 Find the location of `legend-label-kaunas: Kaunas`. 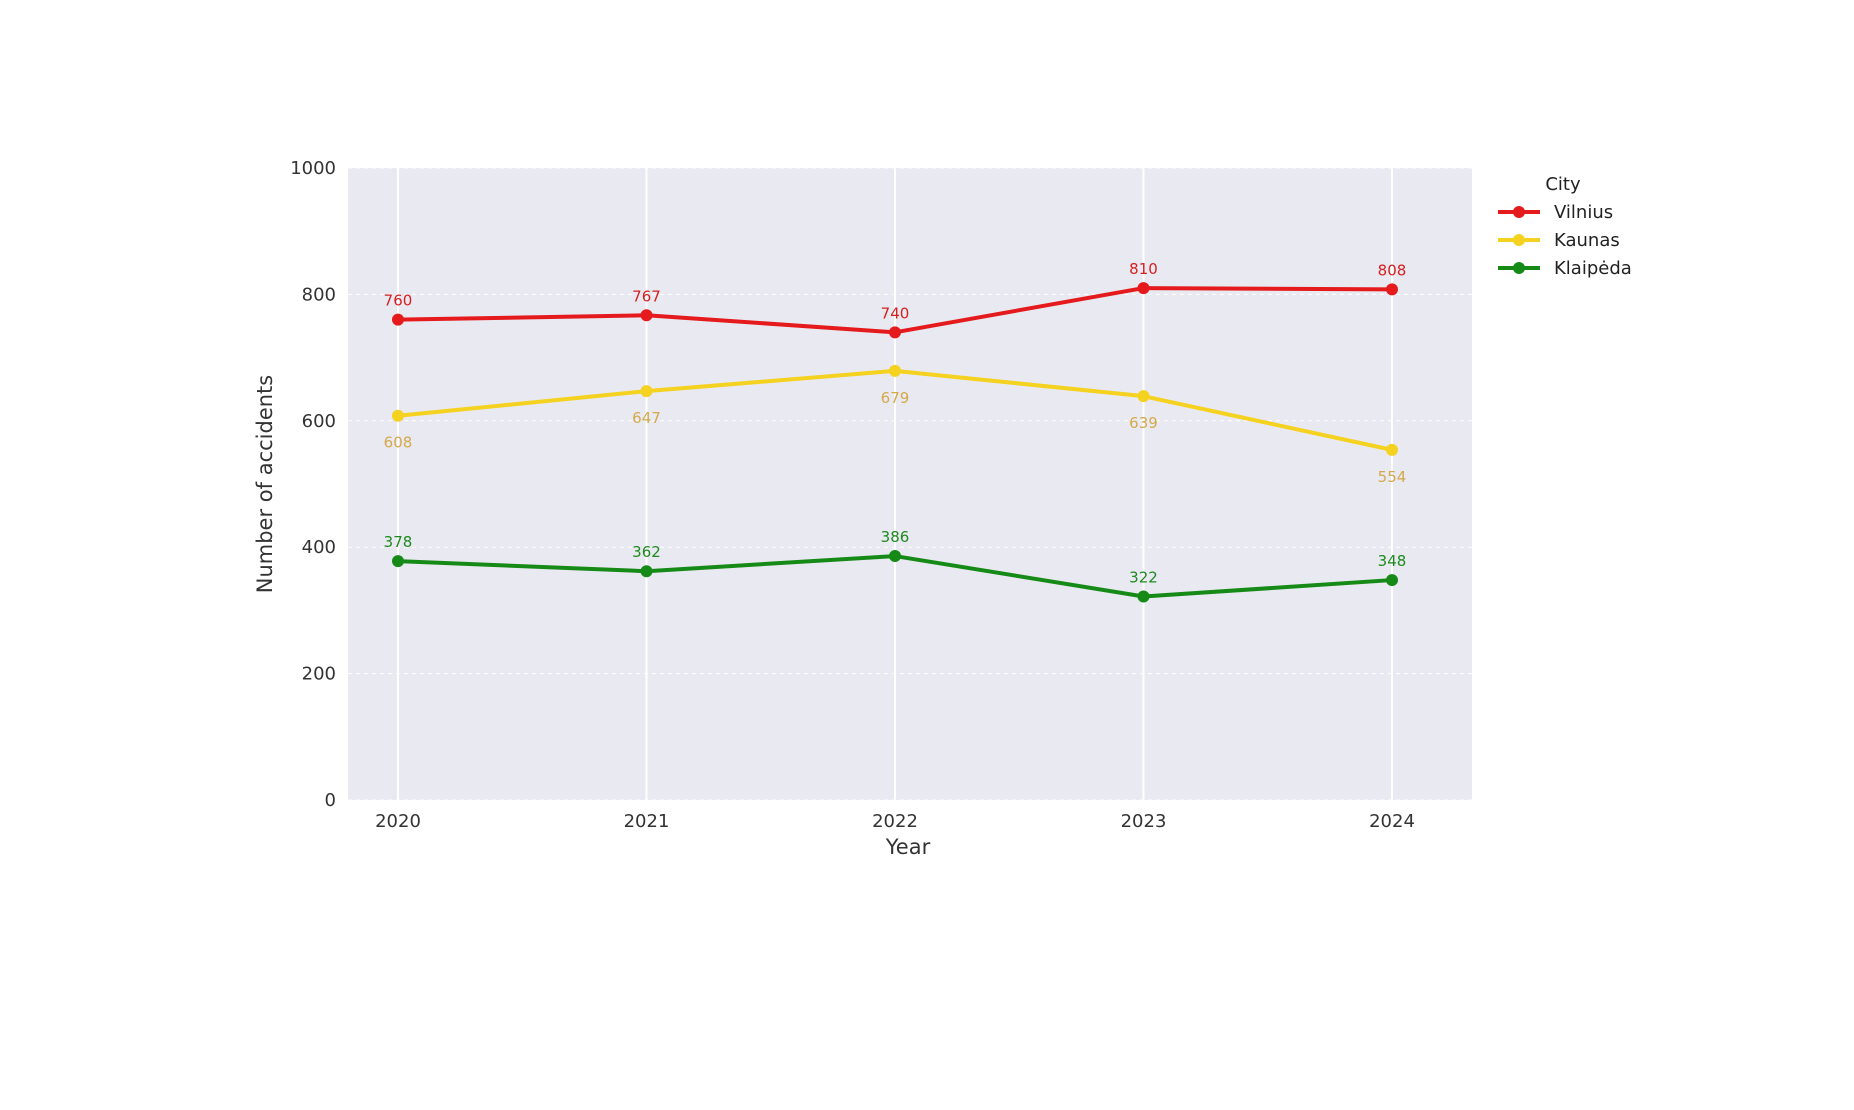

legend-label-kaunas: Kaunas is located at coordinates (1587, 240).